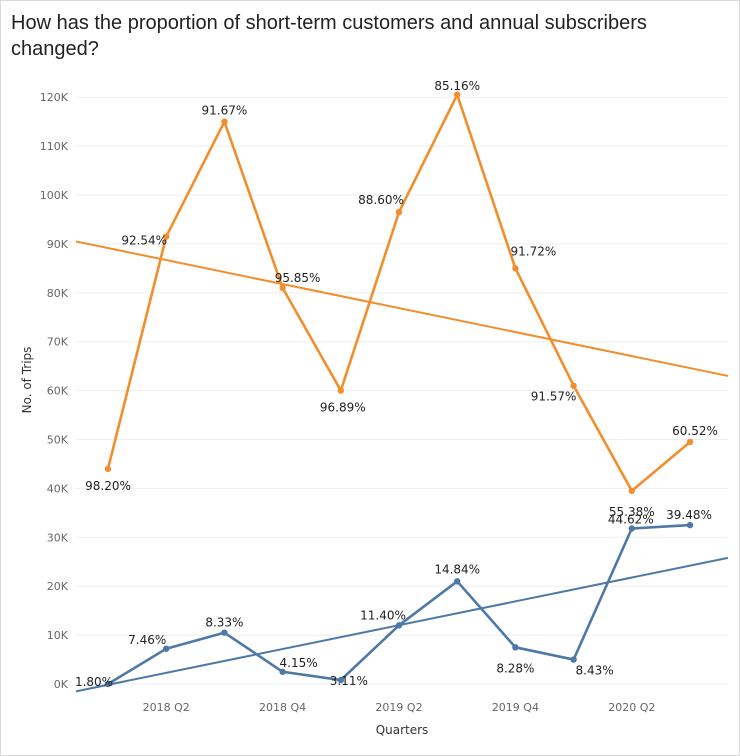  What do you see at coordinates (695, 431) in the screenshot?
I see `data-label: 60.52%` at bounding box center [695, 431].